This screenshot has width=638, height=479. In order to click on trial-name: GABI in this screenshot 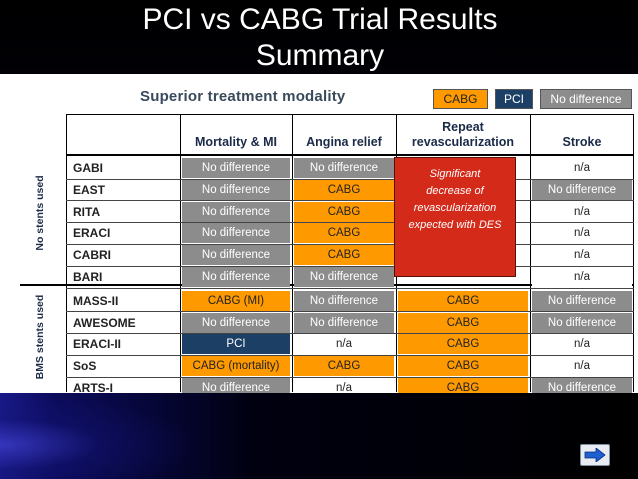, I will do `click(88, 168)`.